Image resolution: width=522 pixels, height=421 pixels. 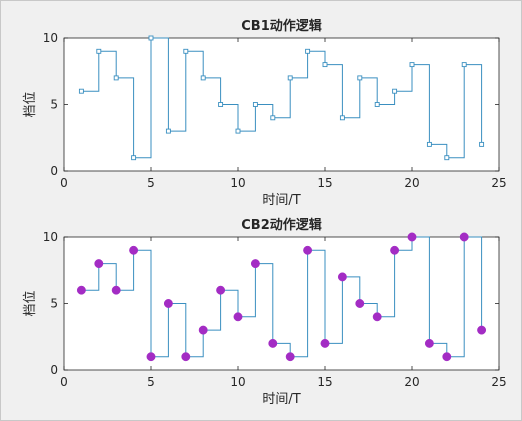 What do you see at coordinates (281, 225) in the screenshot?
I see `chart-title: CB2动作逻辑` at bounding box center [281, 225].